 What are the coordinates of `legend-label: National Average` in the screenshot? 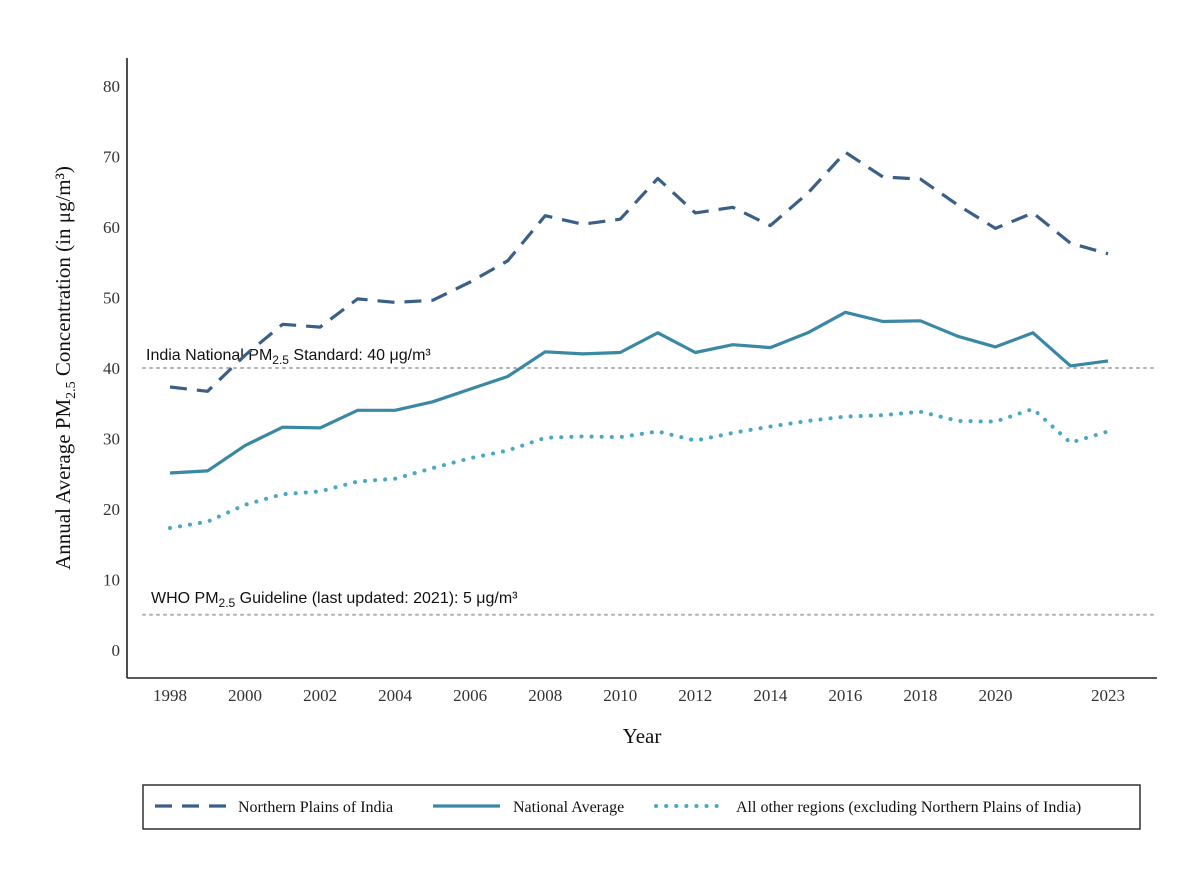 It's located at (568, 807).